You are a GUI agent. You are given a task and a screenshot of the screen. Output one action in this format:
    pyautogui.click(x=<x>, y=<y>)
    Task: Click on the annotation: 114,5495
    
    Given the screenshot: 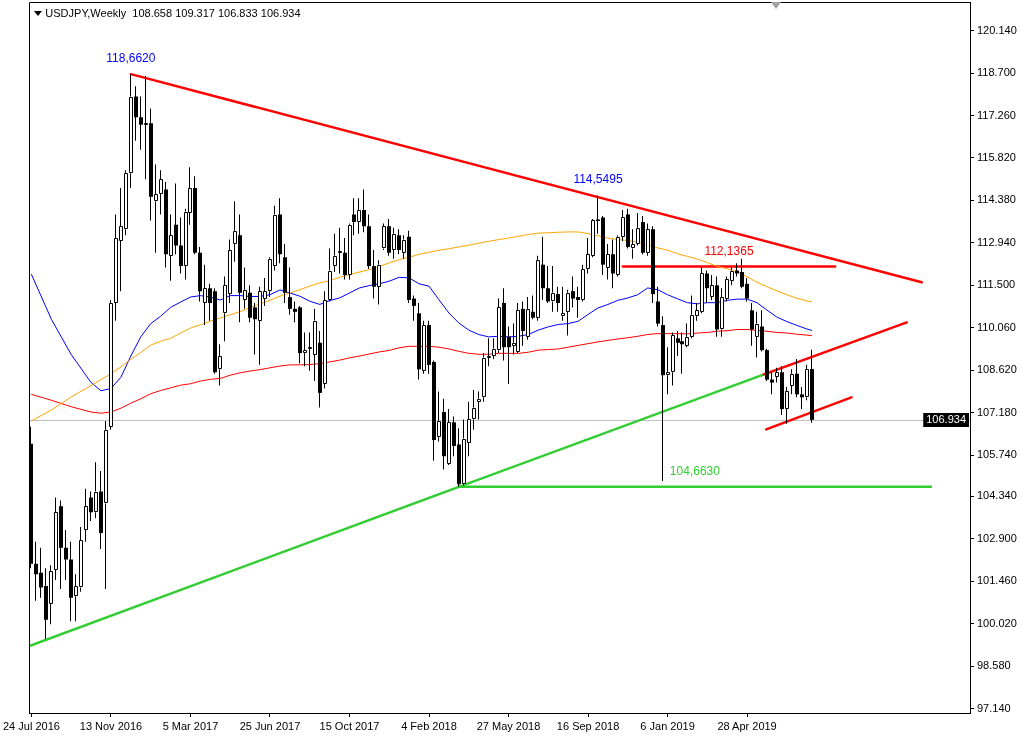 What is the action you would take?
    pyautogui.click(x=598, y=179)
    